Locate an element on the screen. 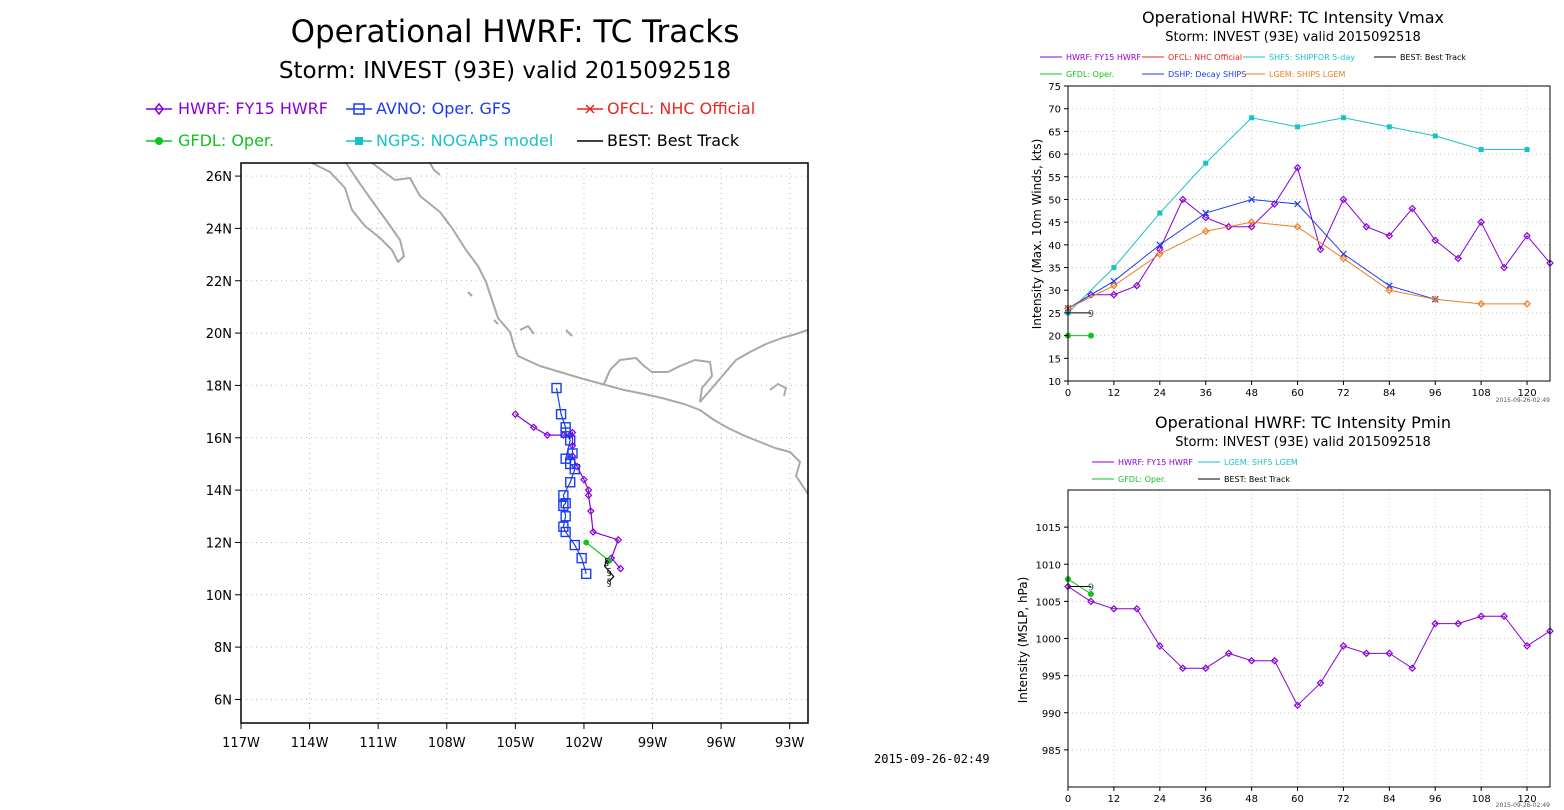 The height and width of the screenshot is (810, 1564). track-x-tick-label: 114W is located at coordinates (310, 743).